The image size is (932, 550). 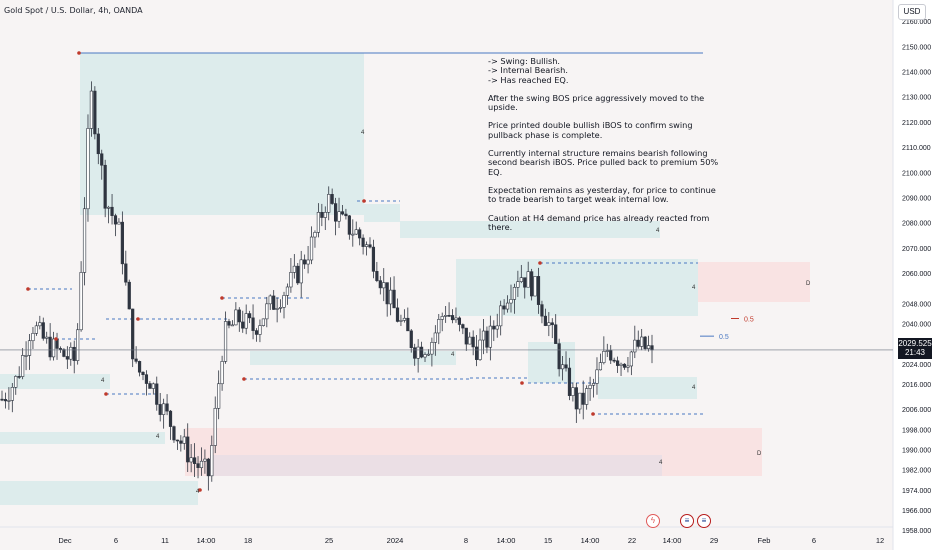 I want to click on lightning-event-icon: ϟ, so click(x=653, y=521).